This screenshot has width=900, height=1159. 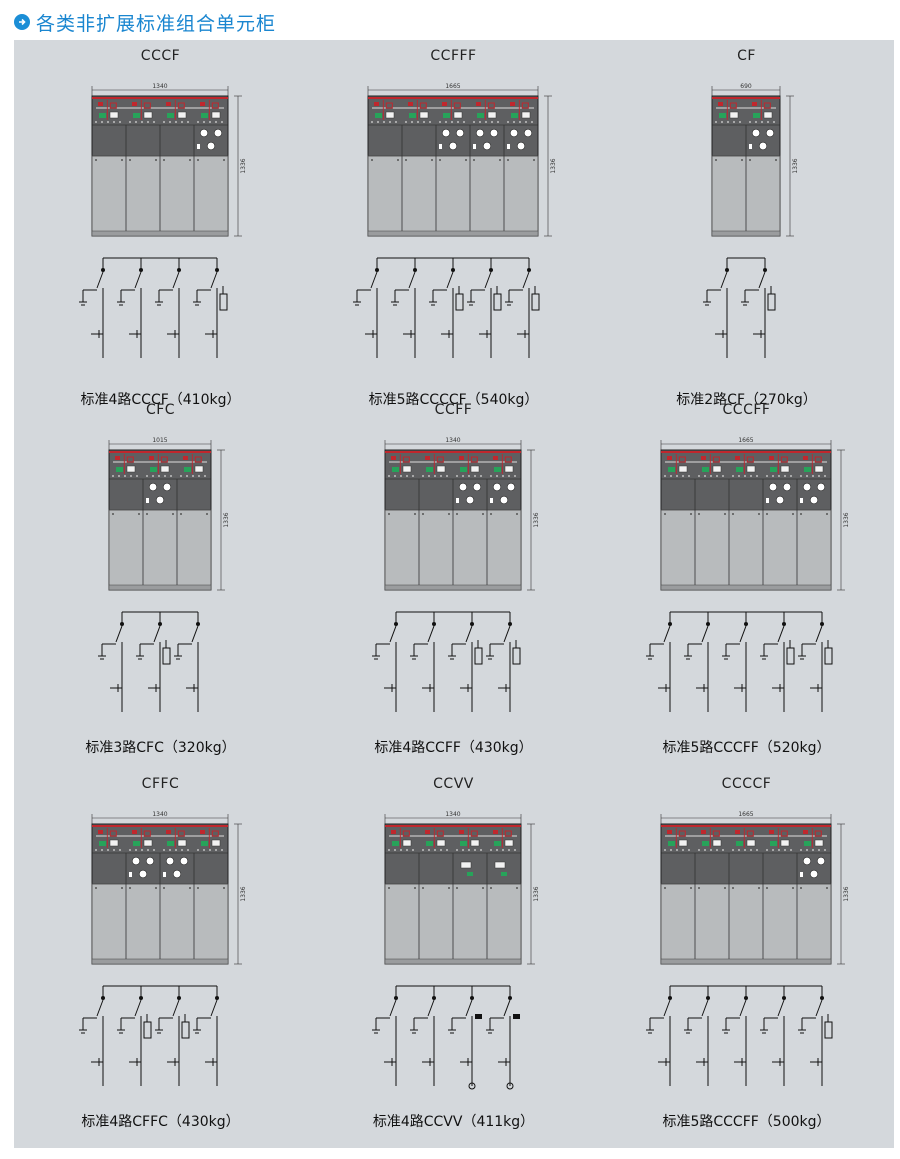 What do you see at coordinates (746, 86) in the screenshot?
I see `width-dimension-label: 690` at bounding box center [746, 86].